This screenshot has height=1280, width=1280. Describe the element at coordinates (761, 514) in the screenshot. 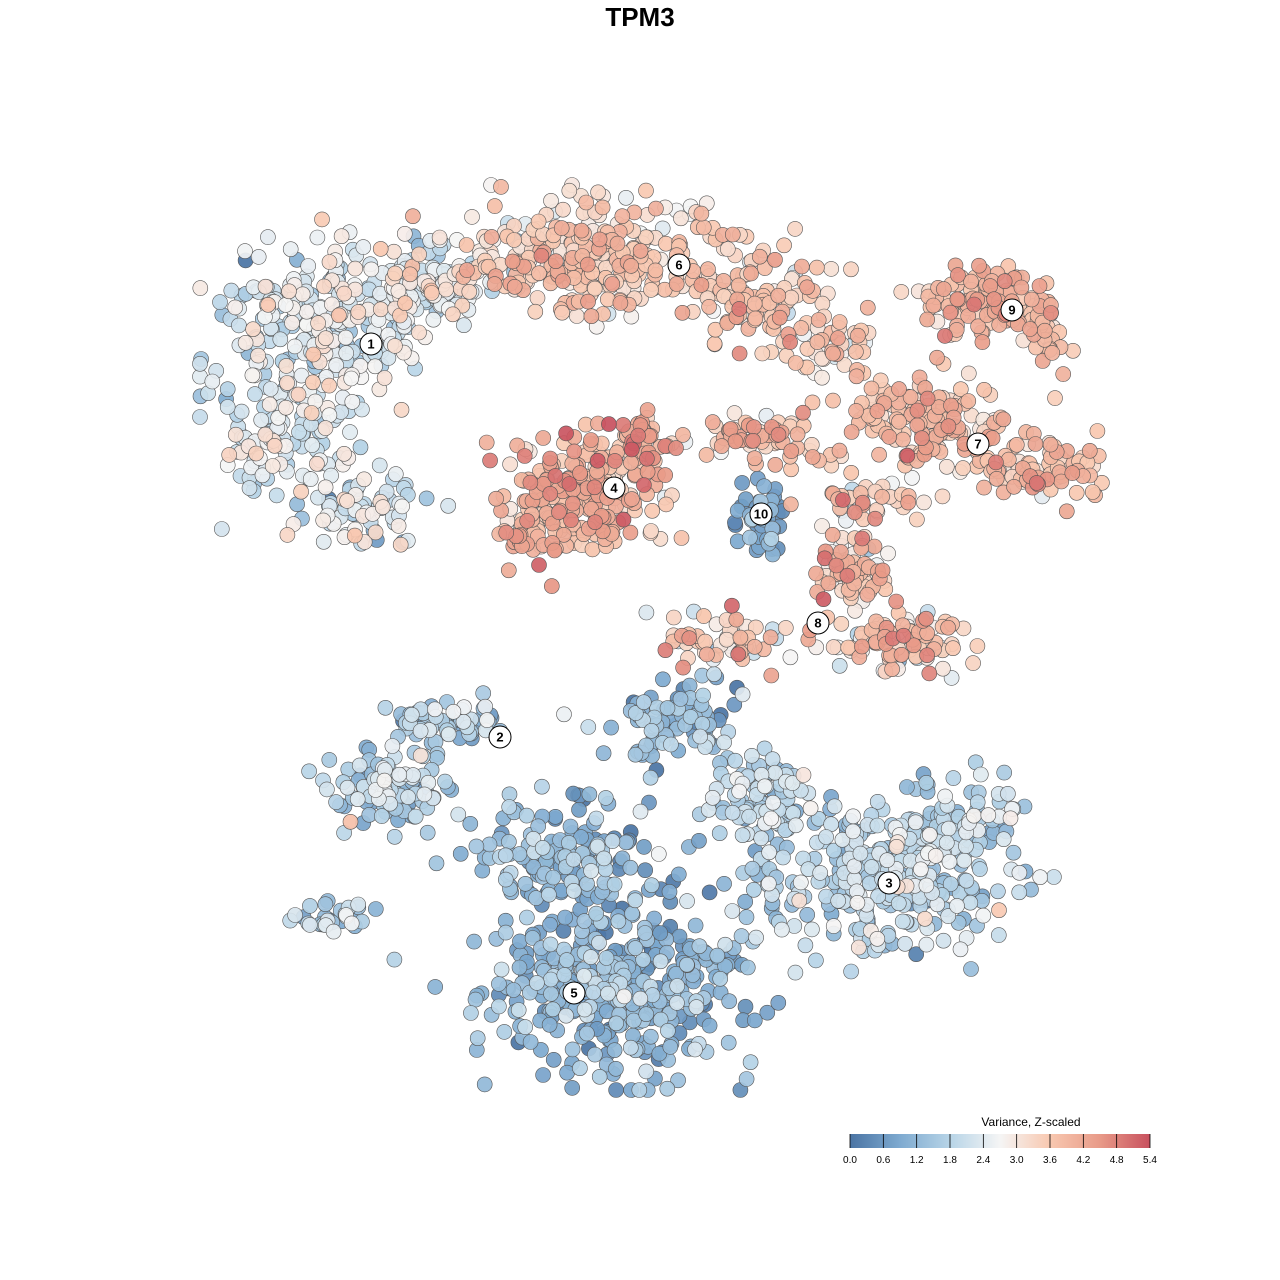

I see `cluster-label-text: 10` at that location.